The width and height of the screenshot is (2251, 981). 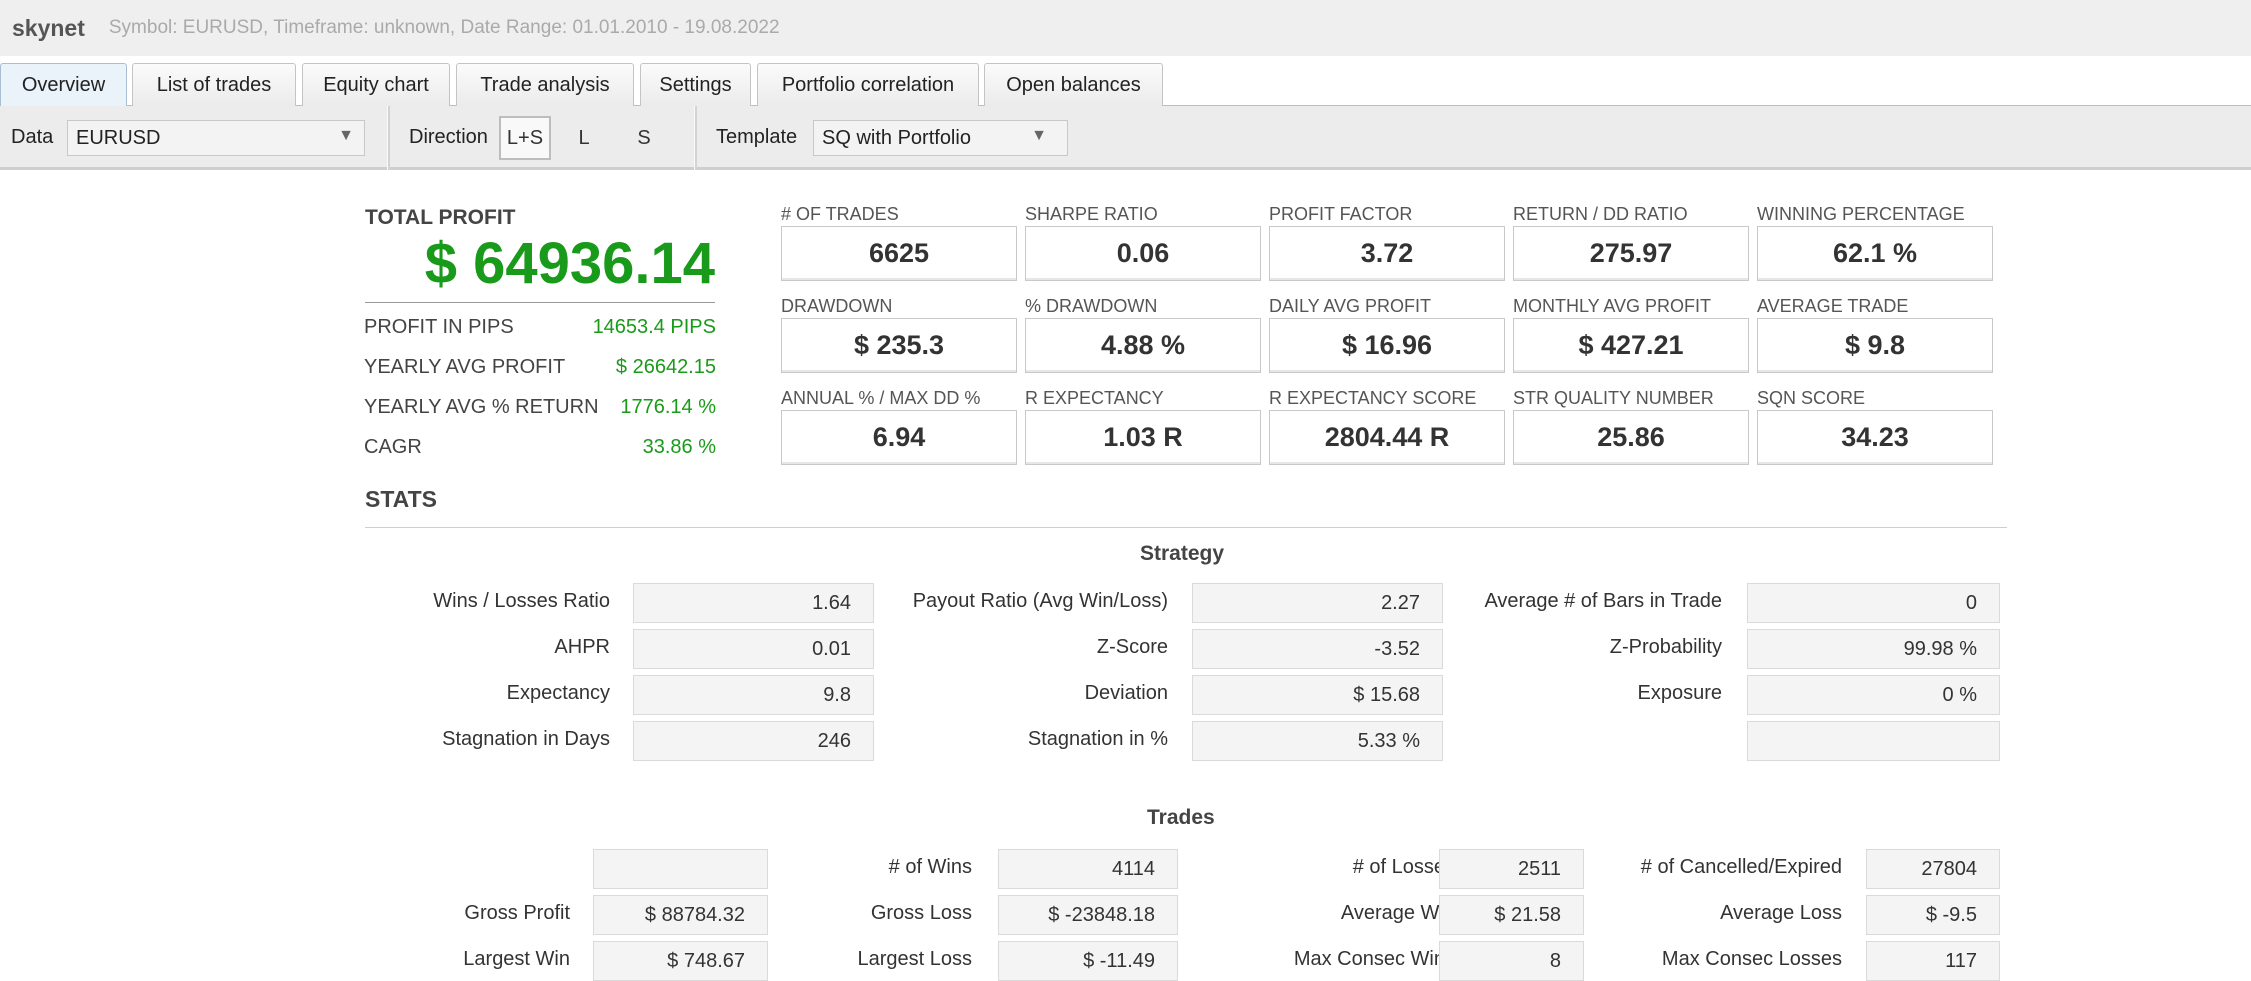 What do you see at coordinates (680, 961) in the screenshot?
I see `stat-value: $ 748.67` at bounding box center [680, 961].